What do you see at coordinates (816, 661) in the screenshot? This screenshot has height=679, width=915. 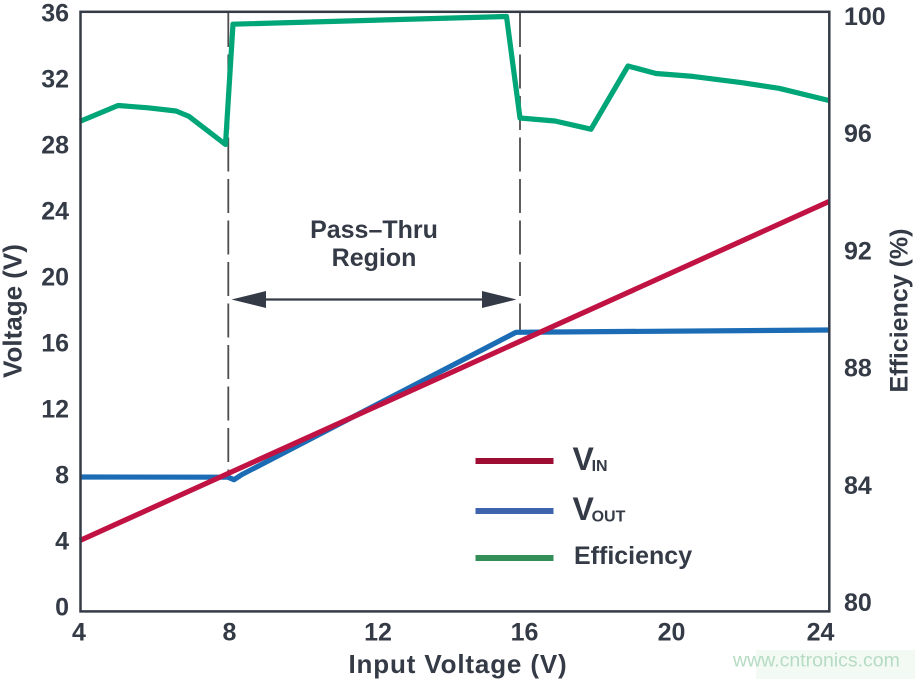 I see `svg-text: www.cntronics.com` at bounding box center [816, 661].